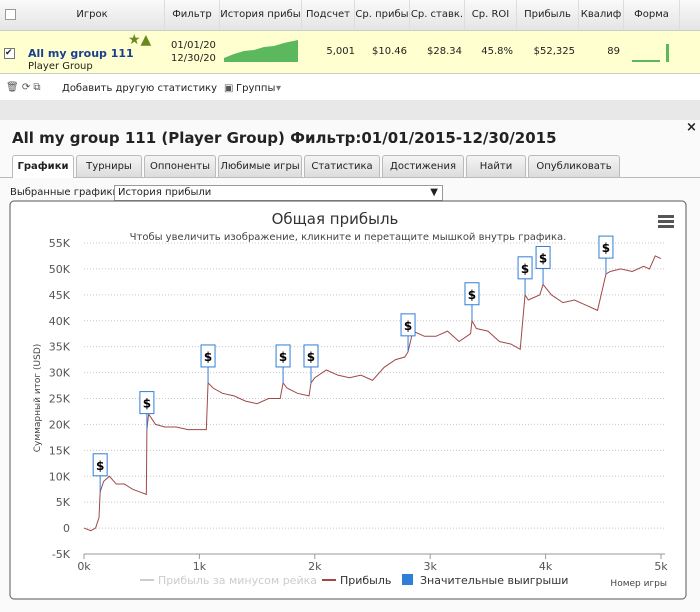  Describe the element at coordinates (365, 580) in the screenshot. I see `legend-item: Прибыль` at that location.